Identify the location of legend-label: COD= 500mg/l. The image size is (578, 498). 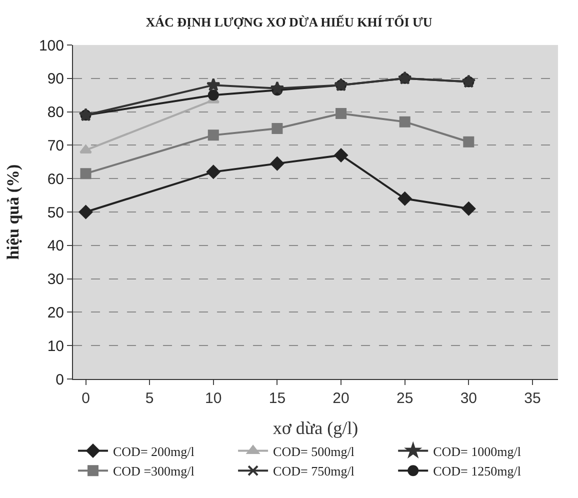
(314, 451).